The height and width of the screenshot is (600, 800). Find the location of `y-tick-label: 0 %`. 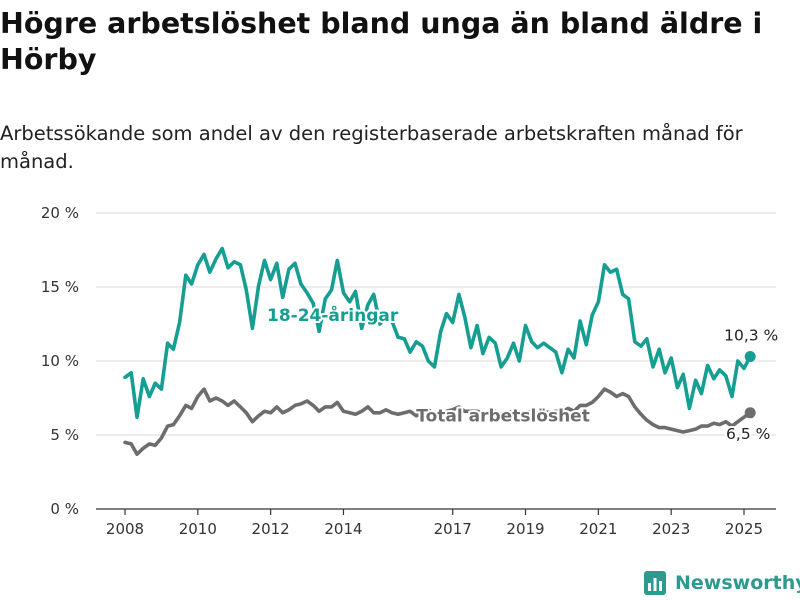

y-tick-label: 0 % is located at coordinates (64, 509).